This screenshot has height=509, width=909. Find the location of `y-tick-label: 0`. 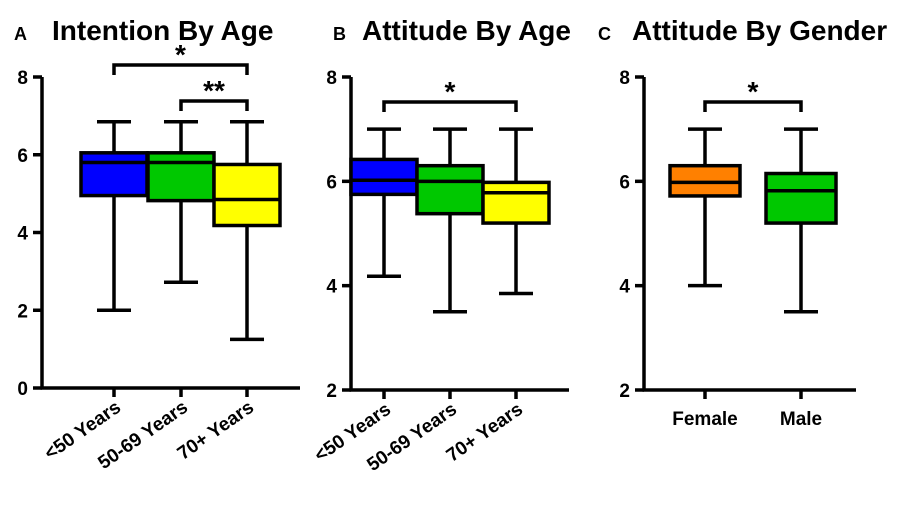

y-tick-label: 0 is located at coordinates (22, 389).